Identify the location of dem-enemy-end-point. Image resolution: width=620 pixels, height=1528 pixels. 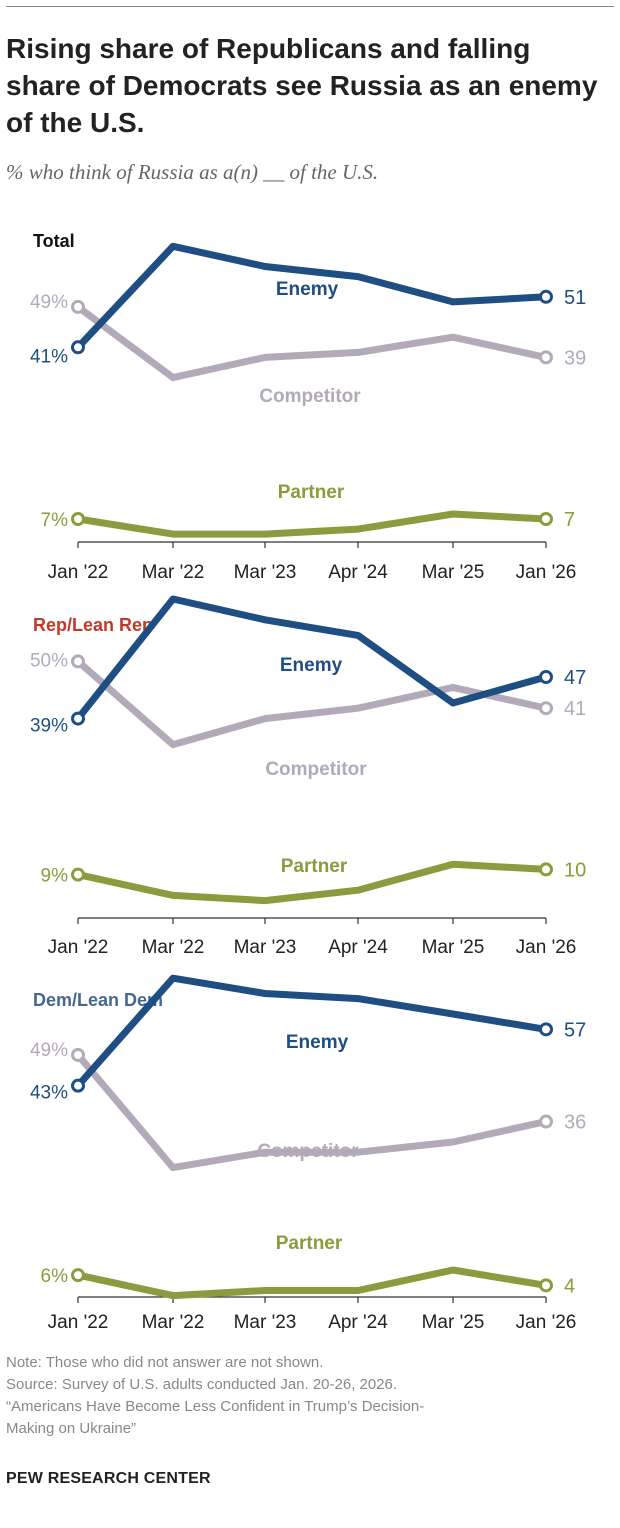
(546, 1029).